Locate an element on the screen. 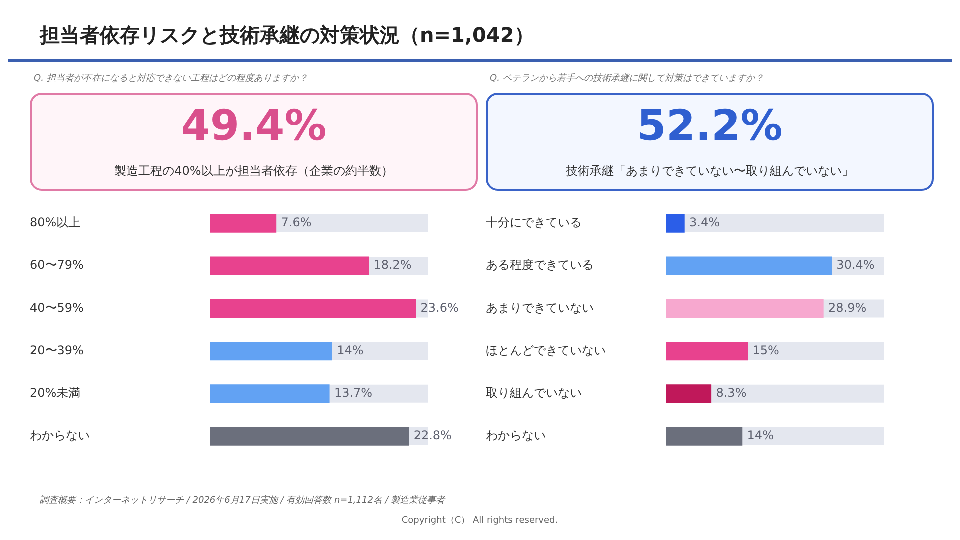  data-label: 28.9% is located at coordinates (847, 307).